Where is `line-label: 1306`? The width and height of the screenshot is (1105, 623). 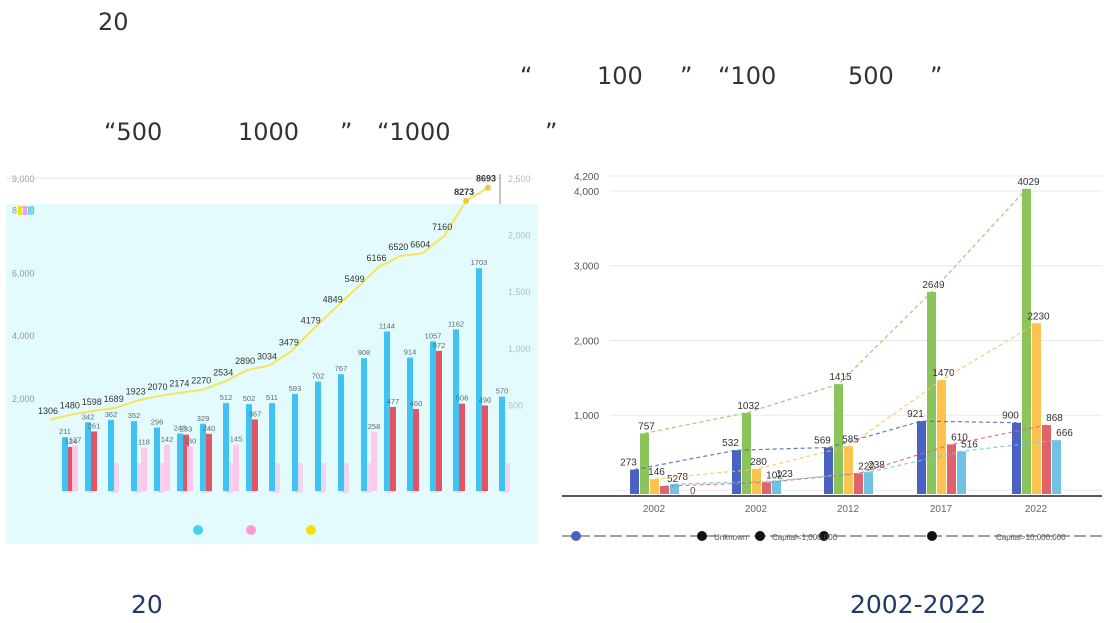 line-label: 1306 is located at coordinates (48, 411).